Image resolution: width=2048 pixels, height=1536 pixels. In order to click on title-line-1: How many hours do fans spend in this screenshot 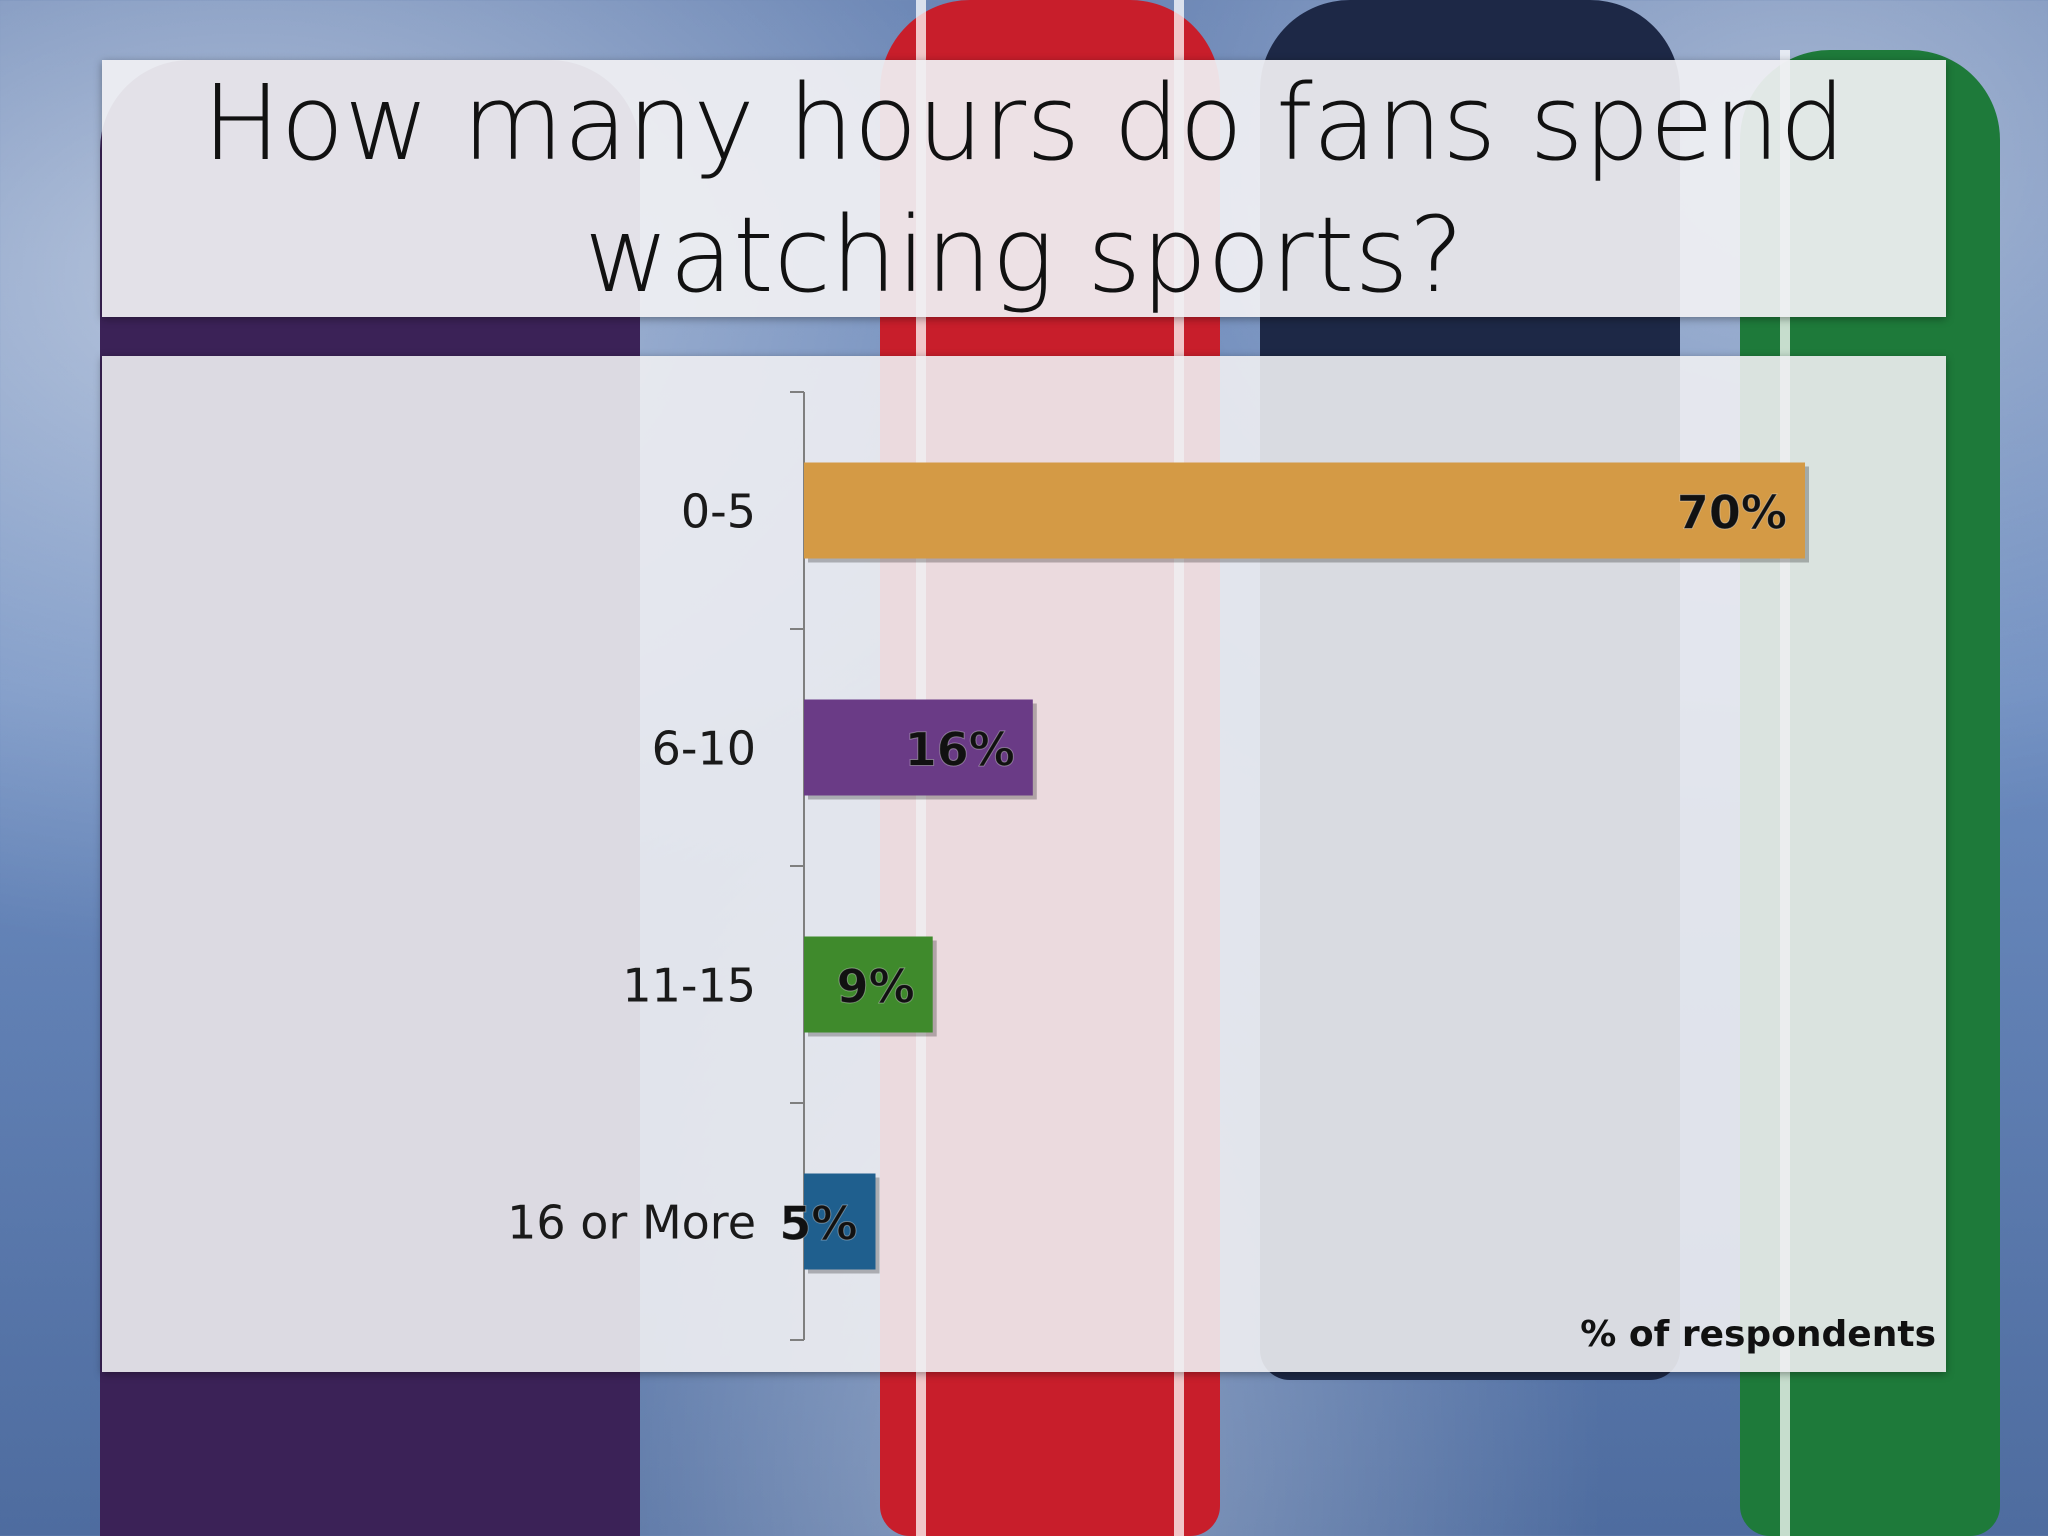, I will do `click(1024, 122)`.